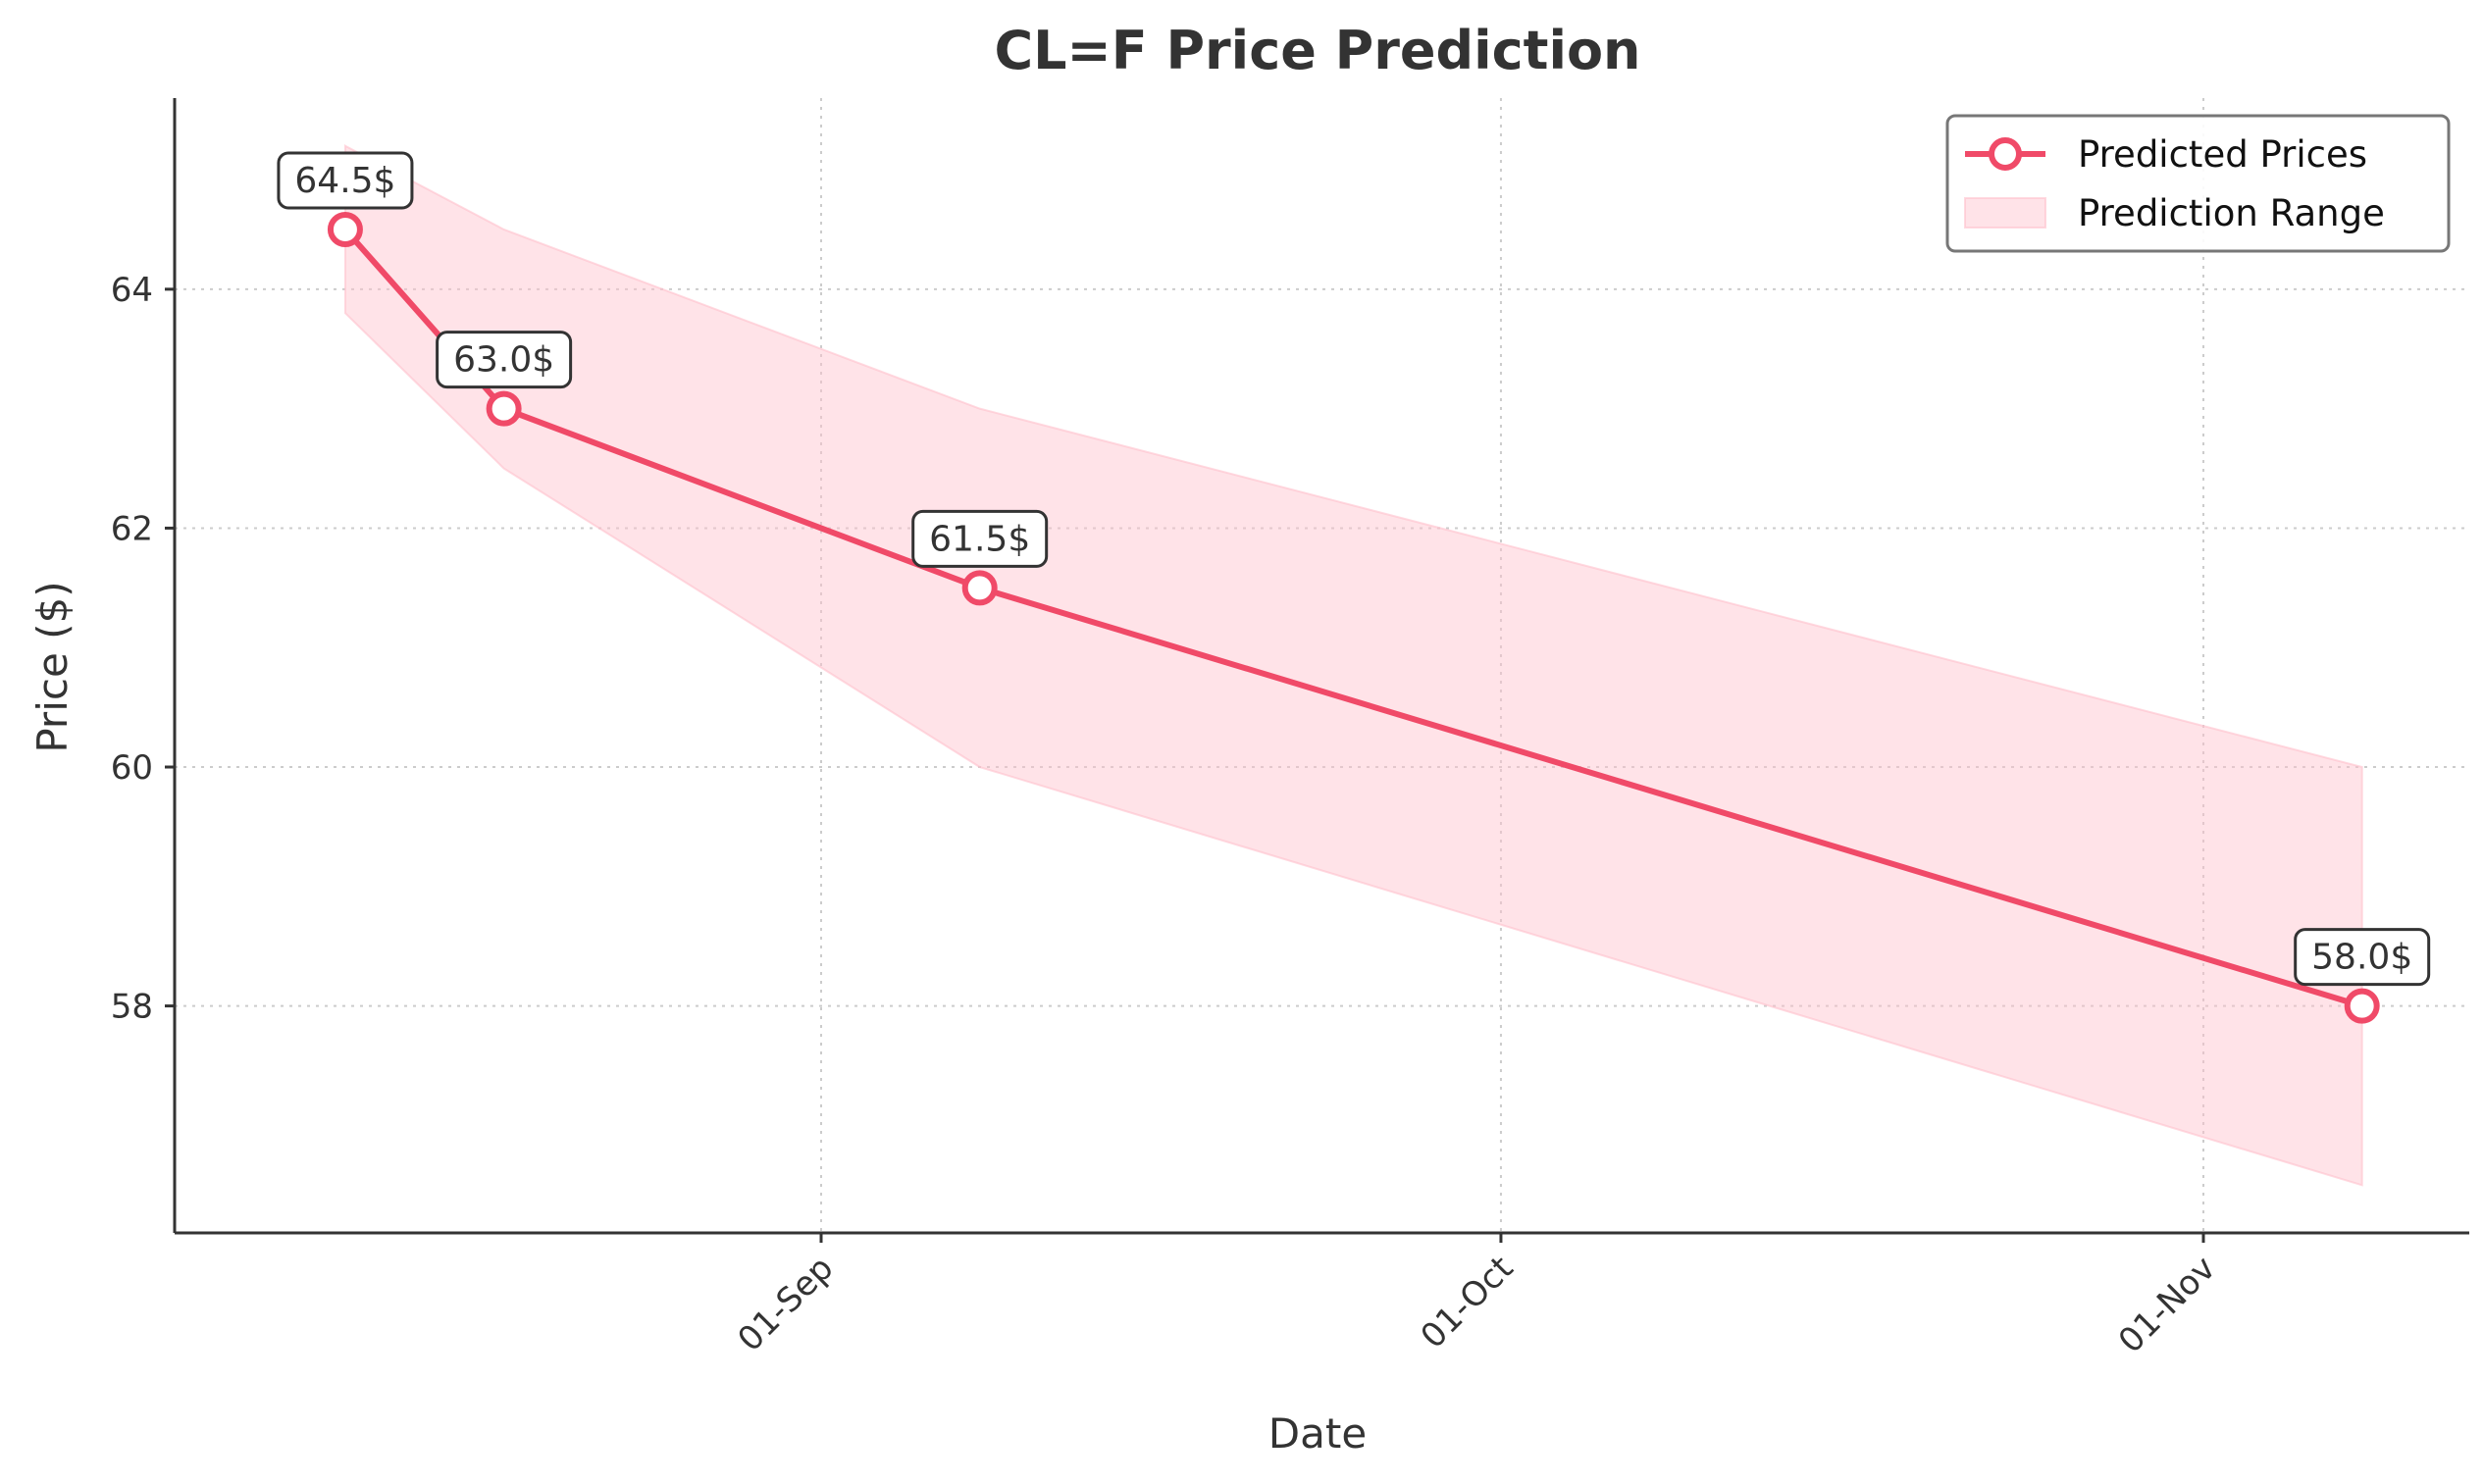  Describe the element at coordinates (2222, 154) in the screenshot. I see `legend-label-predicted-prices: Predicted Prices` at that location.